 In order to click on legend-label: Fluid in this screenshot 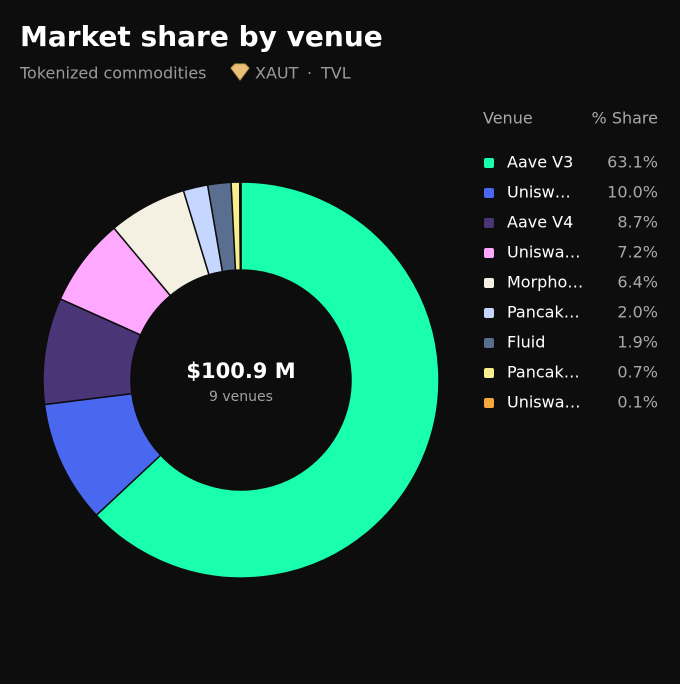, I will do `click(526, 342)`.